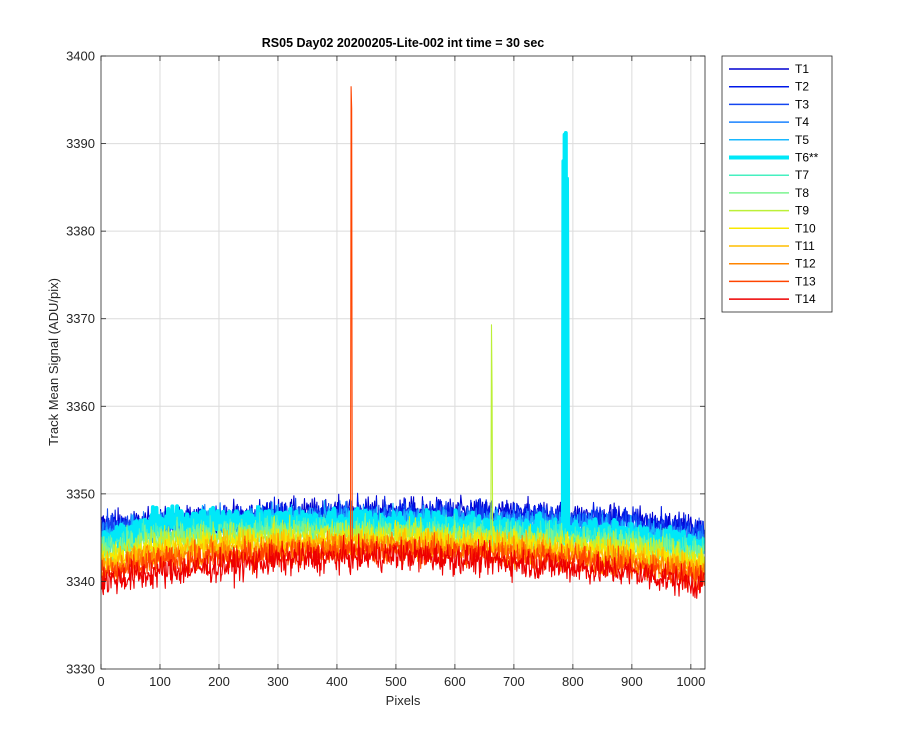  I want to click on legend-label: T2, so click(802, 87).